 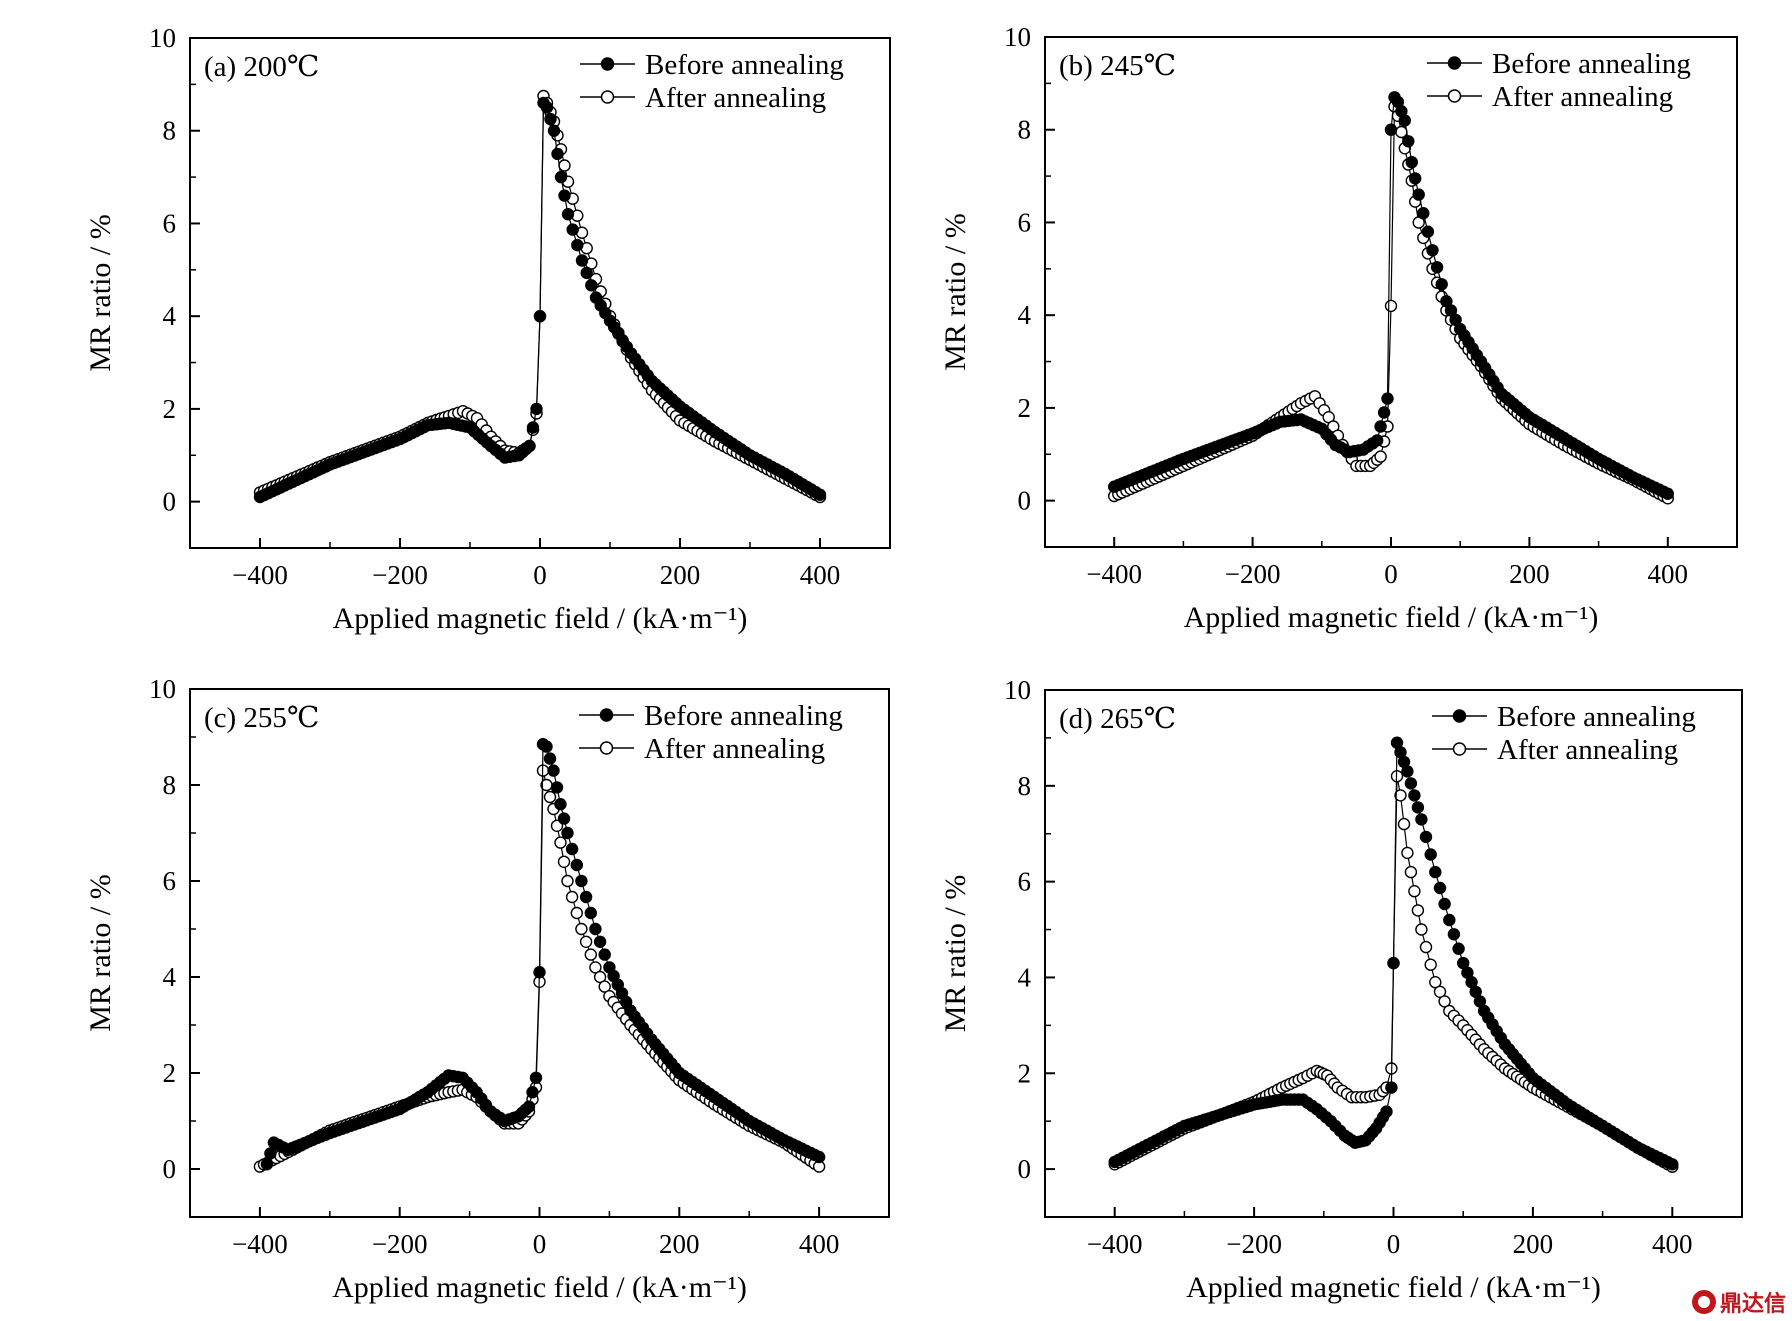 What do you see at coordinates (1591, 64) in the screenshot?
I see `legend-label: Before annealing` at bounding box center [1591, 64].